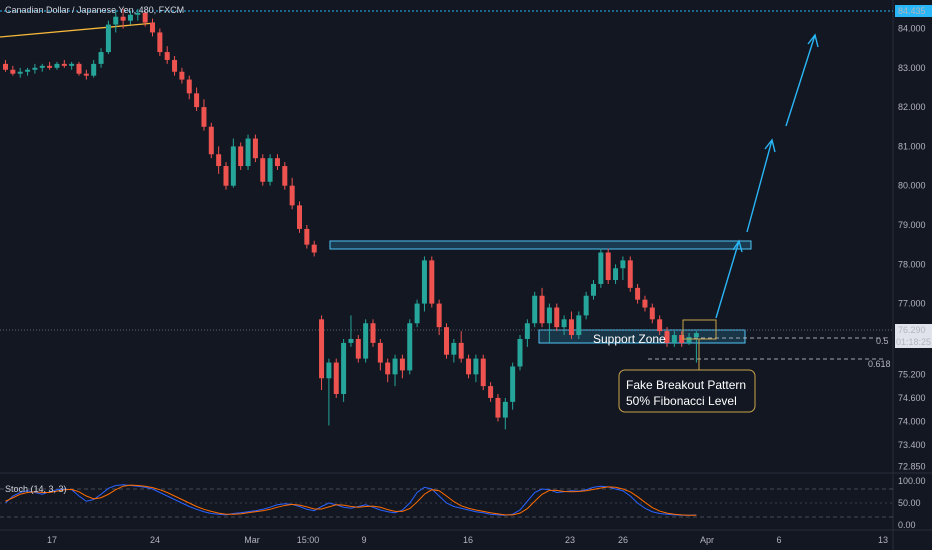  What do you see at coordinates (78, 30) in the screenshot?
I see `trendline` at bounding box center [78, 30].